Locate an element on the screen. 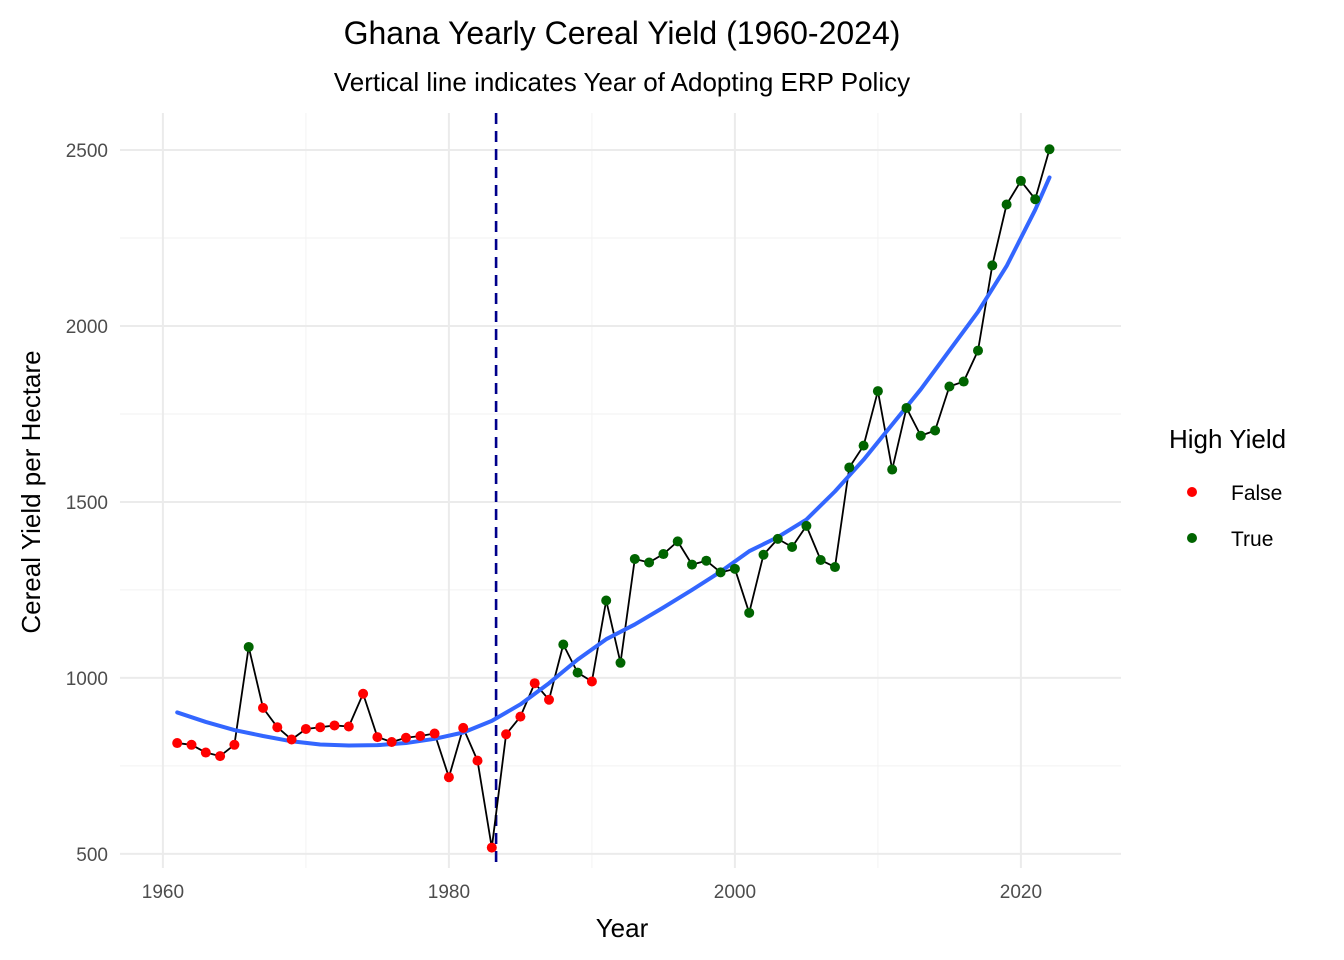 This screenshot has height=960, width=1344. x-tick-label: 2000 is located at coordinates (735, 892).